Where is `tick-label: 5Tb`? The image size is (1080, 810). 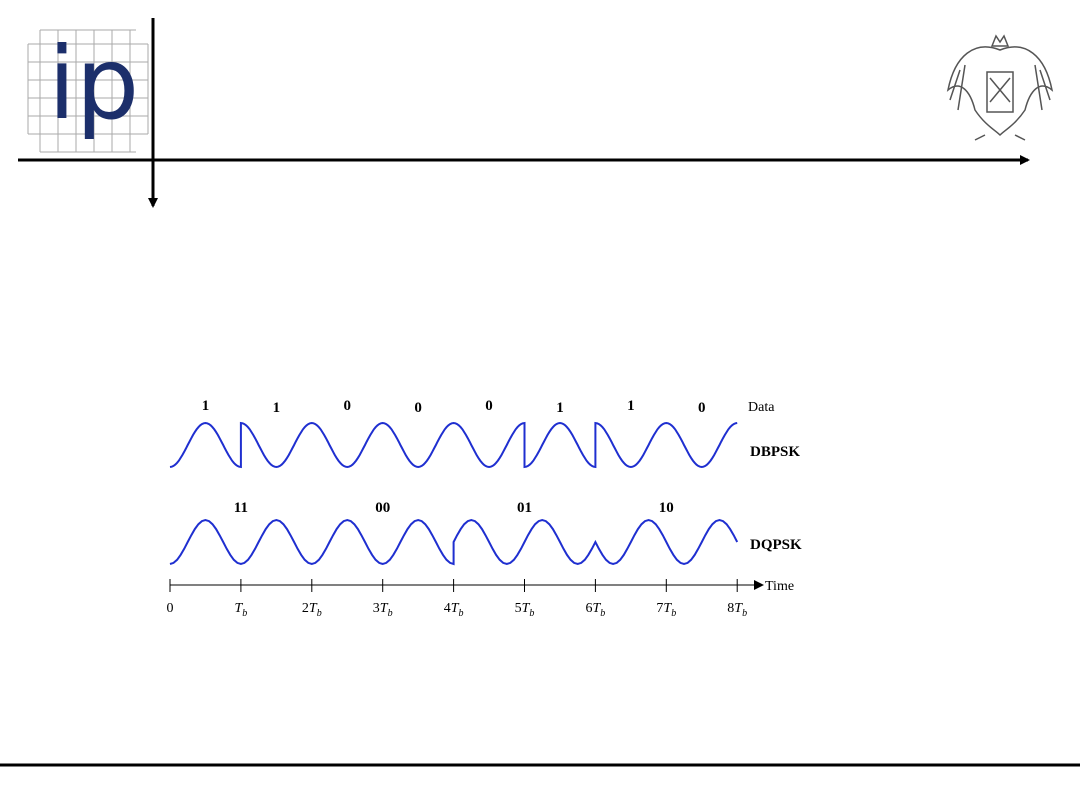
tick-label: 5Tb is located at coordinates (525, 610).